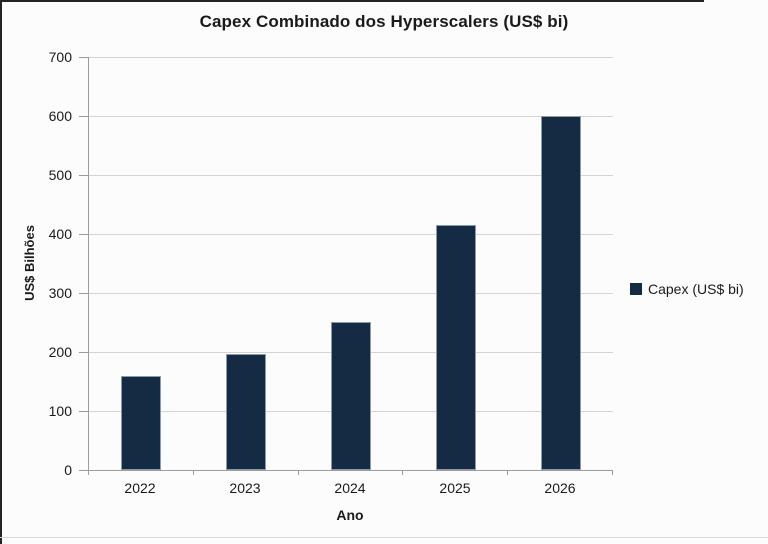 The height and width of the screenshot is (544, 768). Describe the element at coordinates (350, 488) in the screenshot. I see `x-tick-label-2024: 2024` at that location.